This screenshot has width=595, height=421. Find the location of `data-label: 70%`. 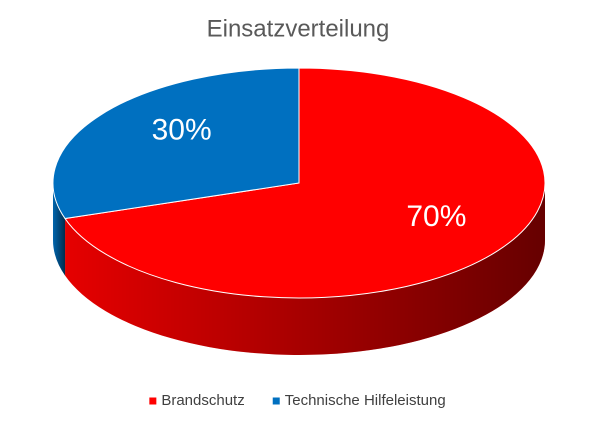

data-label: 70% is located at coordinates (436, 216).